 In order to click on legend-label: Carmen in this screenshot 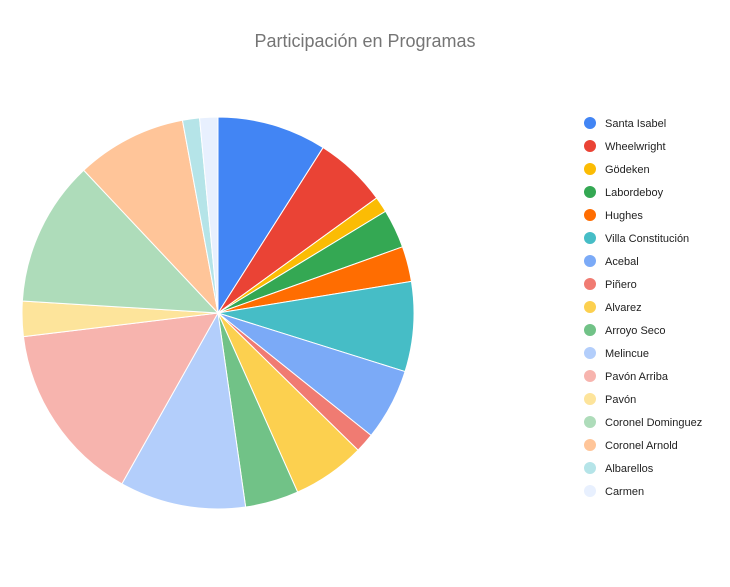, I will do `click(624, 492)`.